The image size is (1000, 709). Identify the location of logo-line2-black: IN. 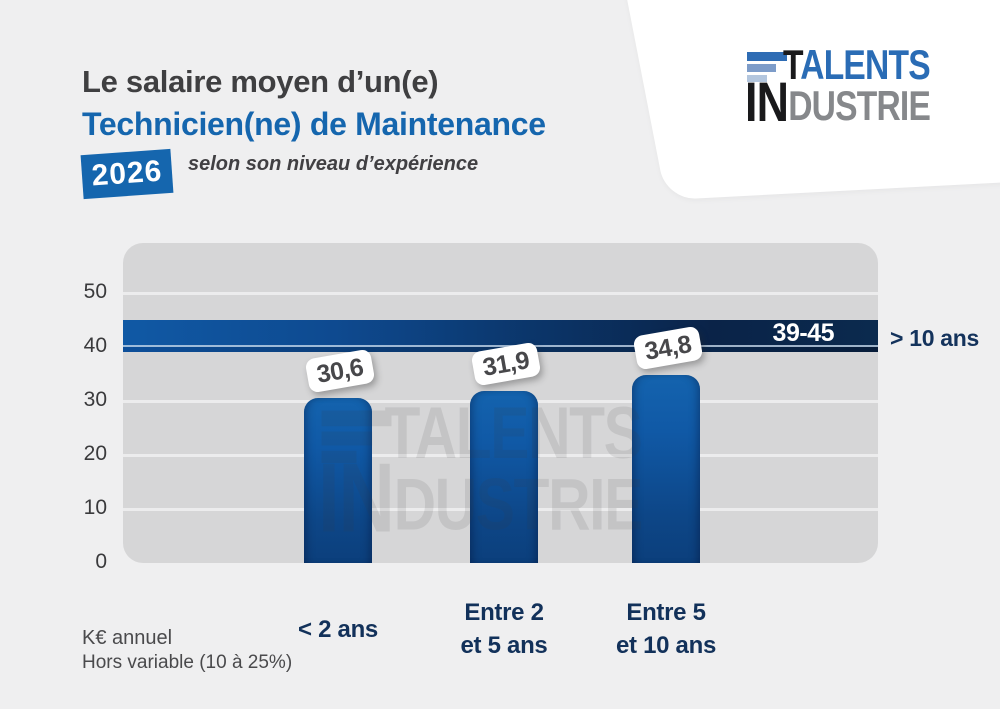
(767, 101).